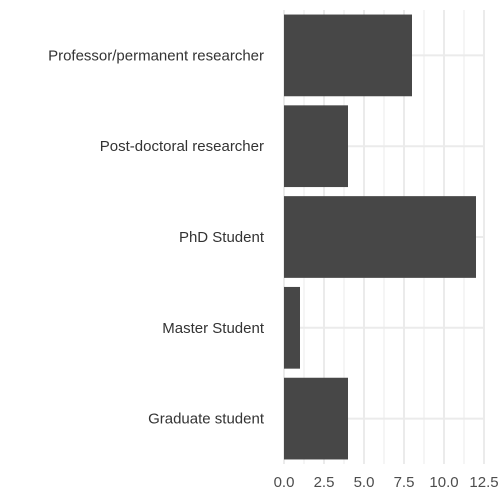  What do you see at coordinates (443, 482) in the screenshot?
I see `x-tick-label: 10.0` at bounding box center [443, 482].